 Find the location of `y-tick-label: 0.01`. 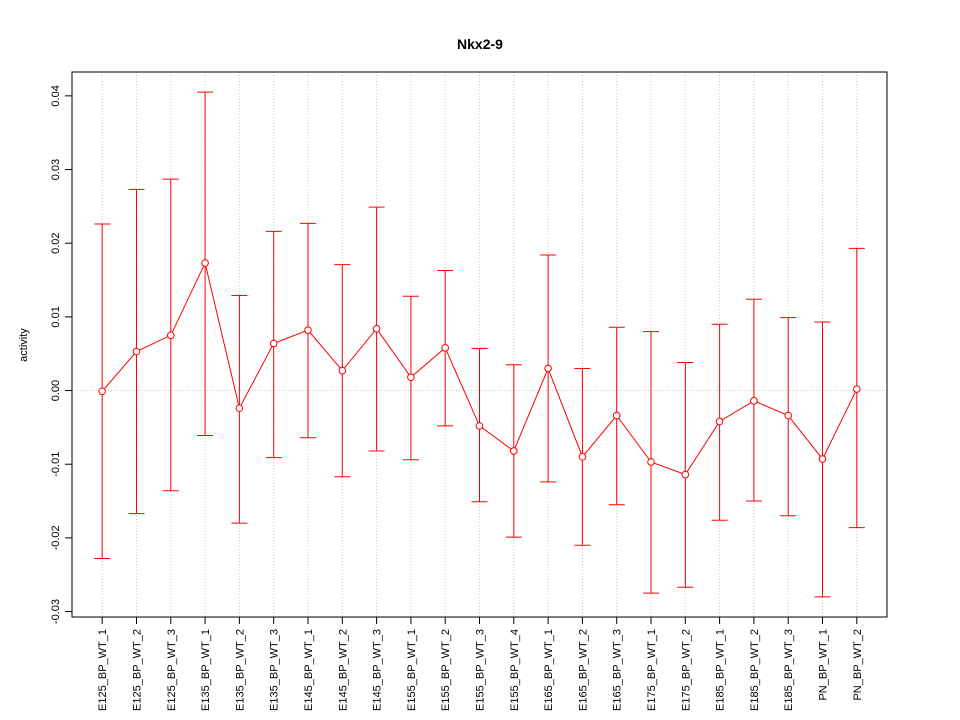

y-tick-label: 0.01 is located at coordinates (56, 316).